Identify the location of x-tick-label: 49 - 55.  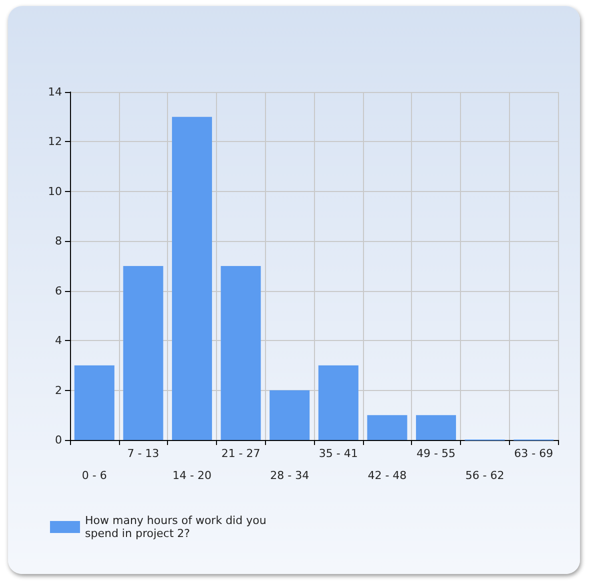
(436, 453).